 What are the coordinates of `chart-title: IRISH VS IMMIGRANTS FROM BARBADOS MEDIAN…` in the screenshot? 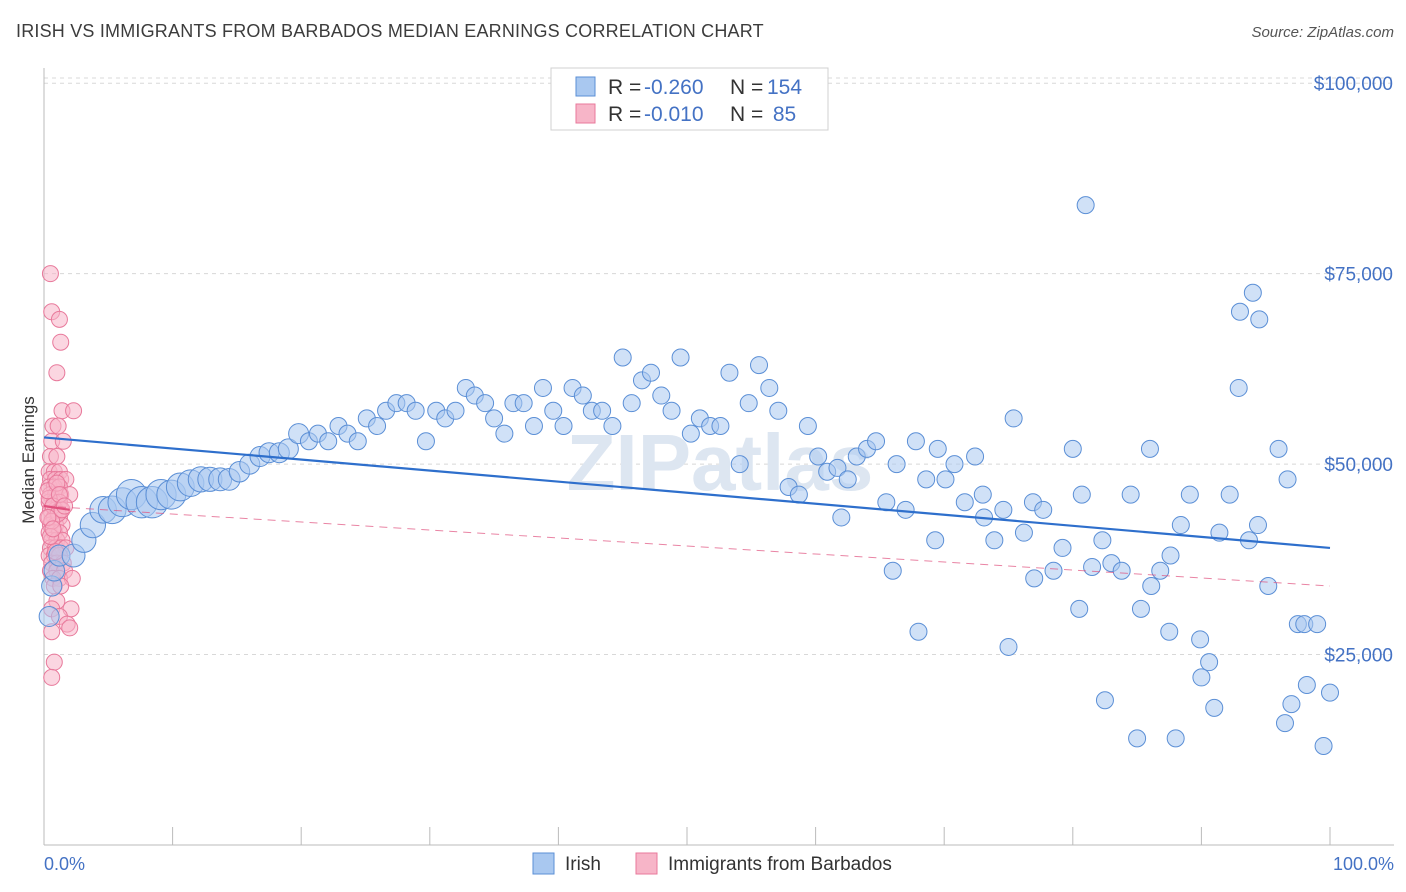 It's located at (390, 31).